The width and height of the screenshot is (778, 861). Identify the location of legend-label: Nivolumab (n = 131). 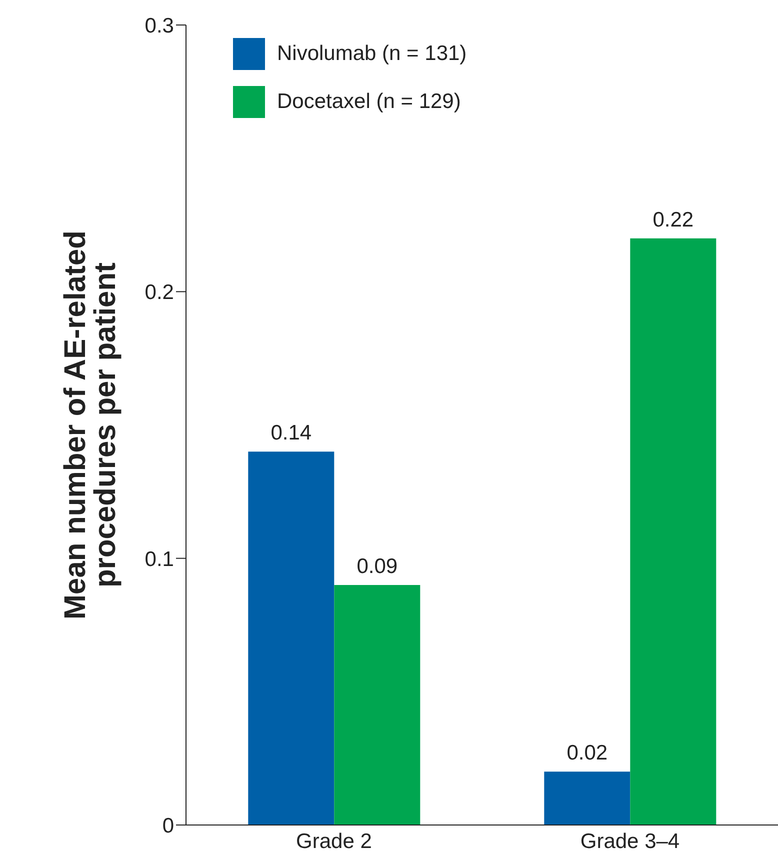
(371, 54).